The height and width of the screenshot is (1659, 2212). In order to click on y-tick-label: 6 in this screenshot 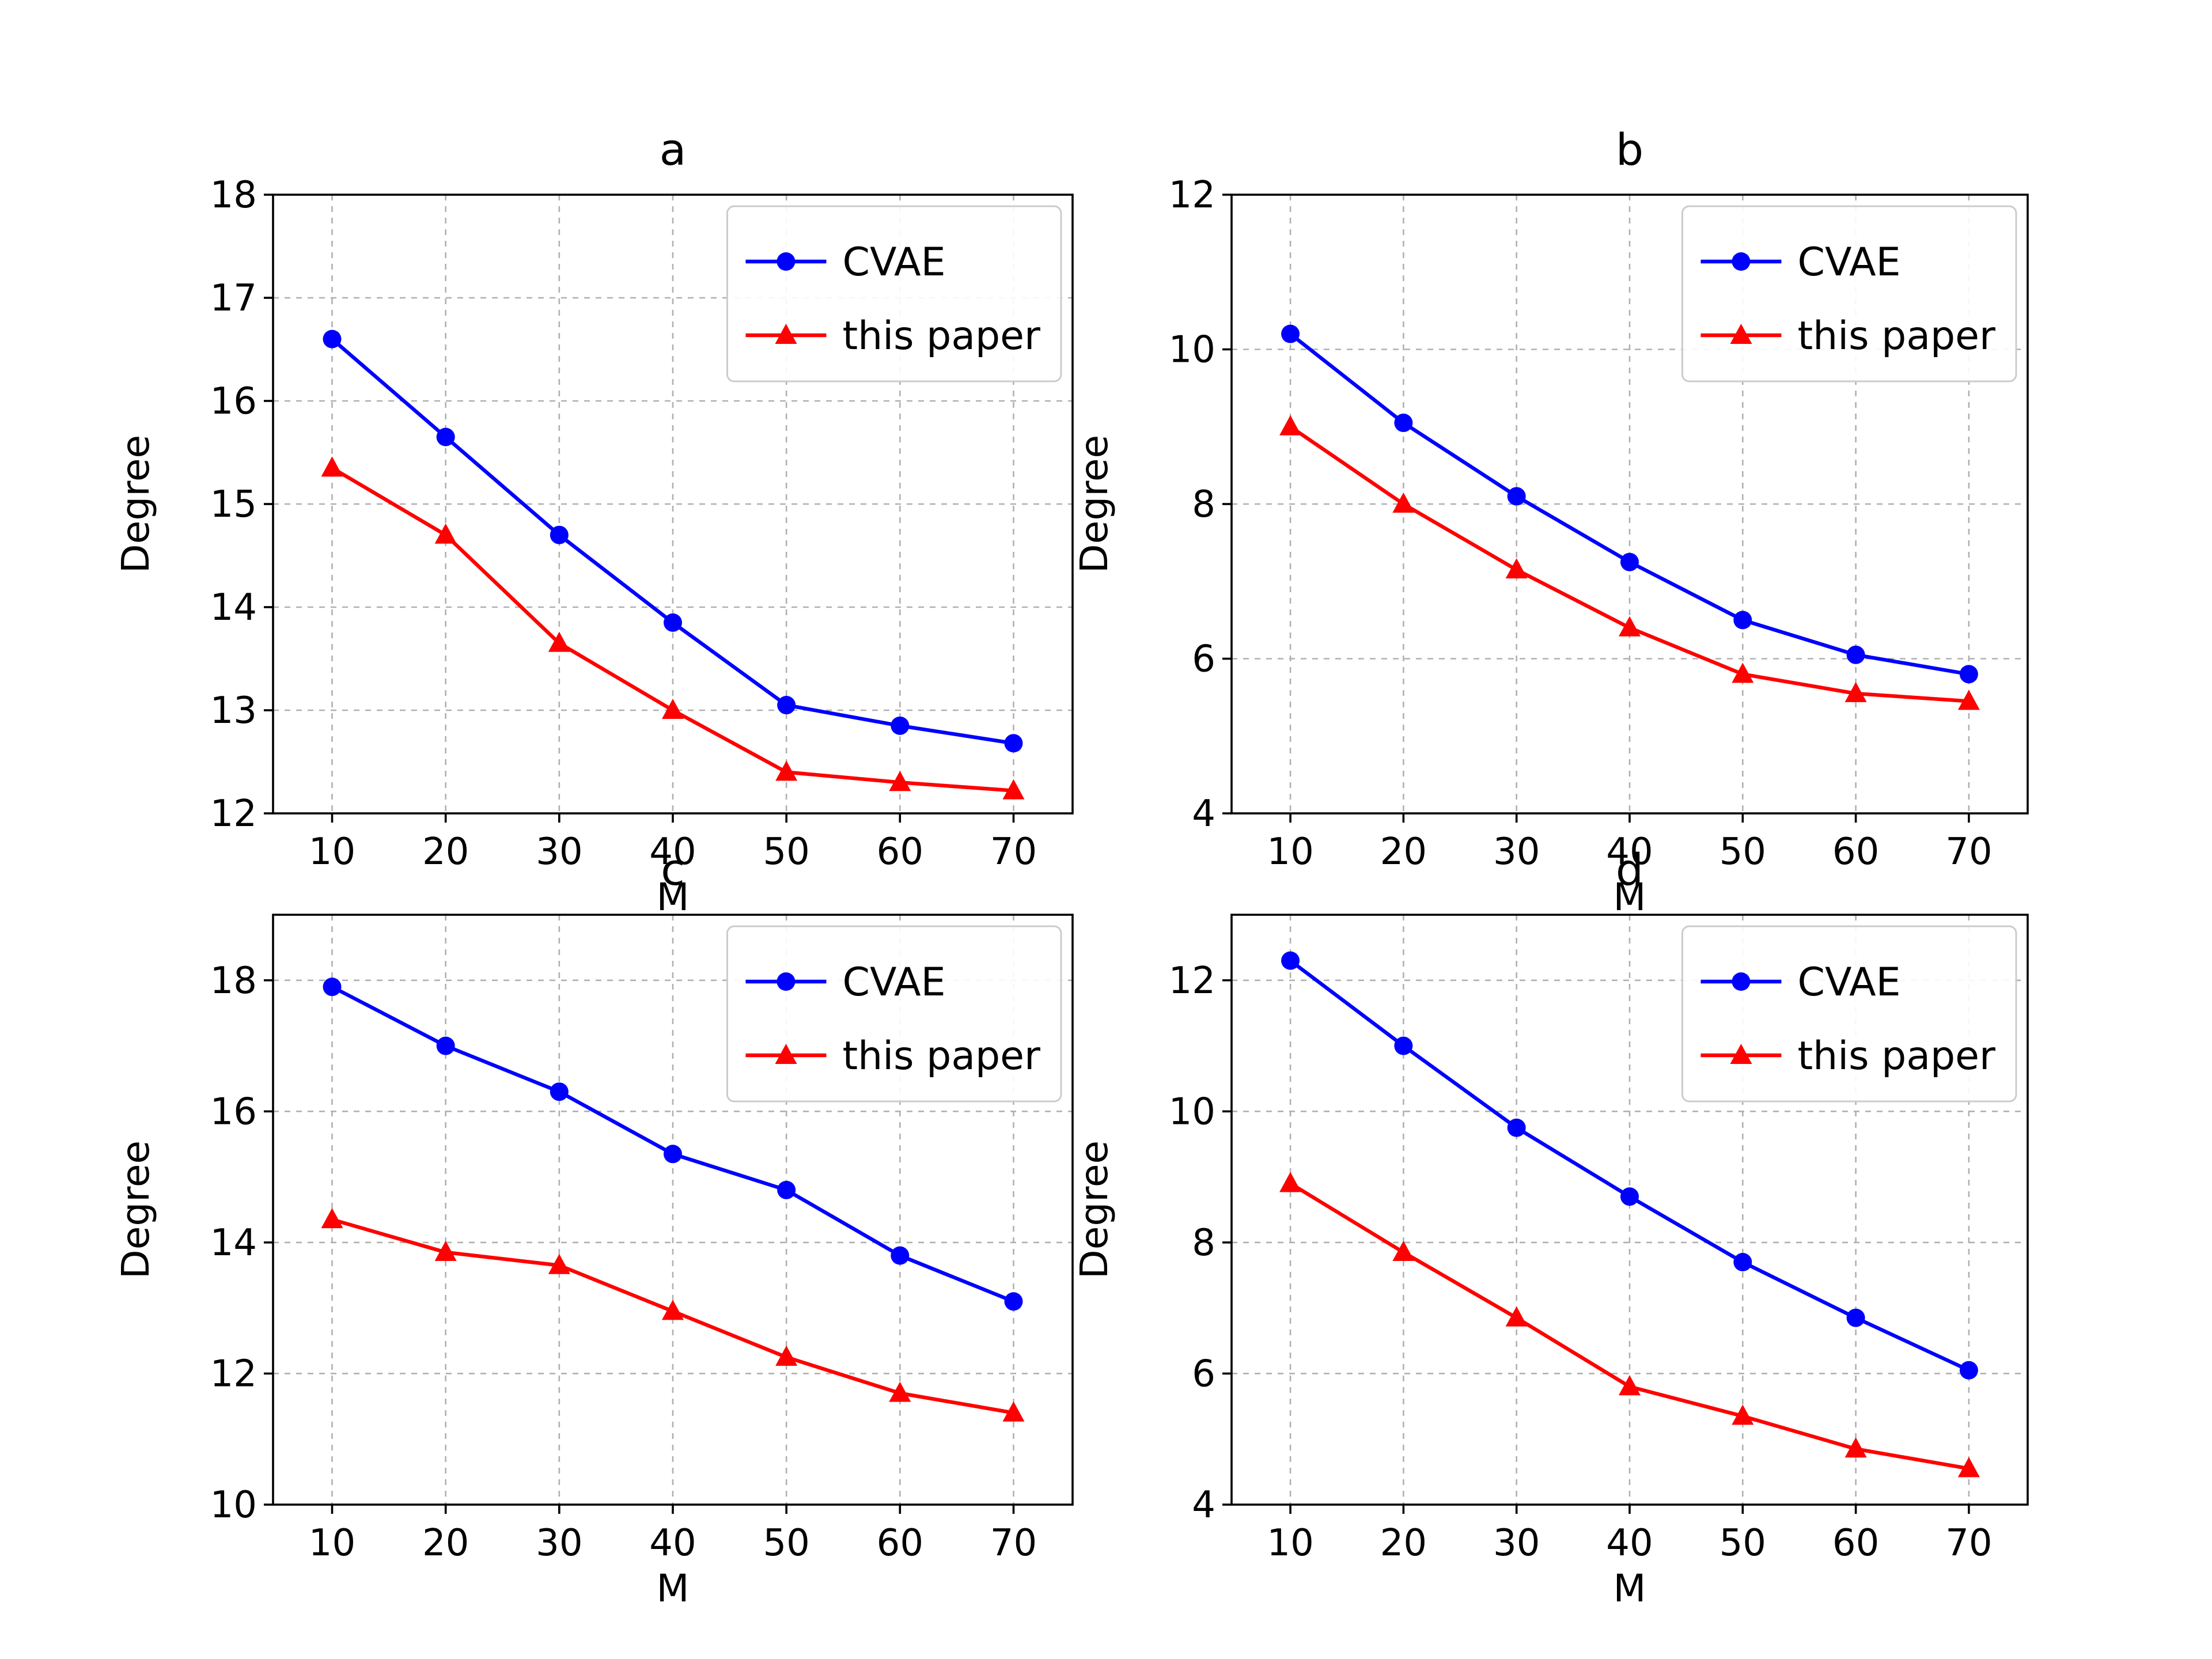, I will do `click(1203, 1374)`.